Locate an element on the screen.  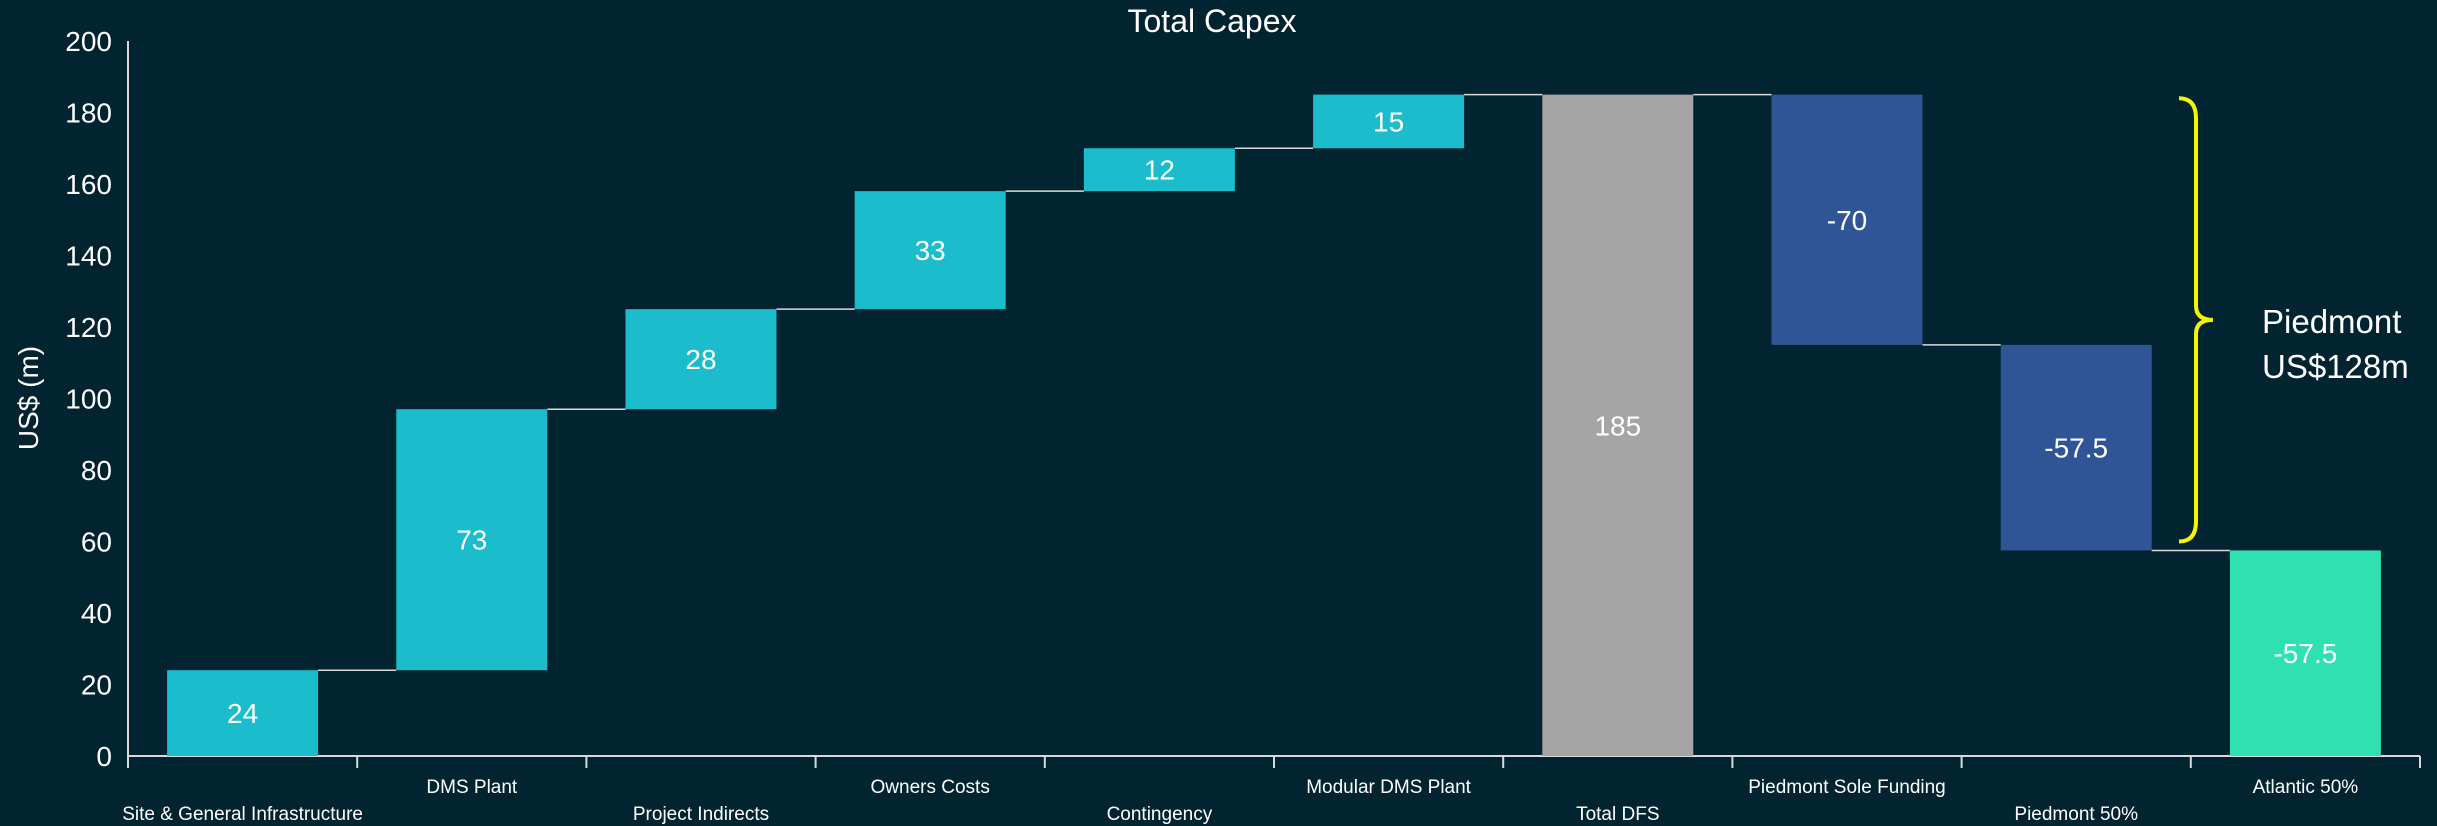
bar-value-label: -70 is located at coordinates (1847, 220).